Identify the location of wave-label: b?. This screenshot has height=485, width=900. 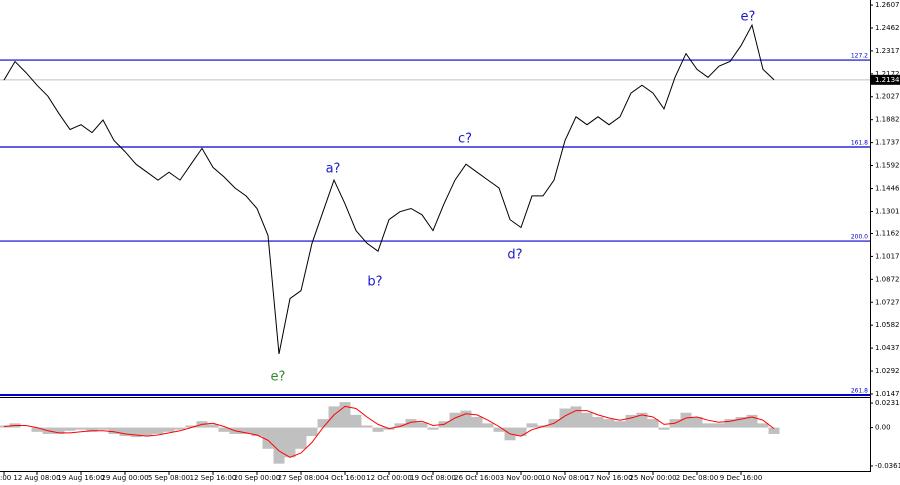
(374, 282).